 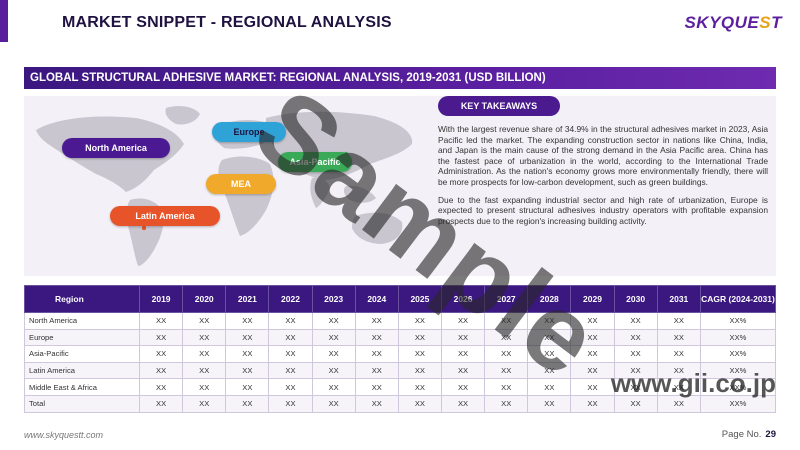 I want to click on pin-latin-america, so click(x=144, y=228).